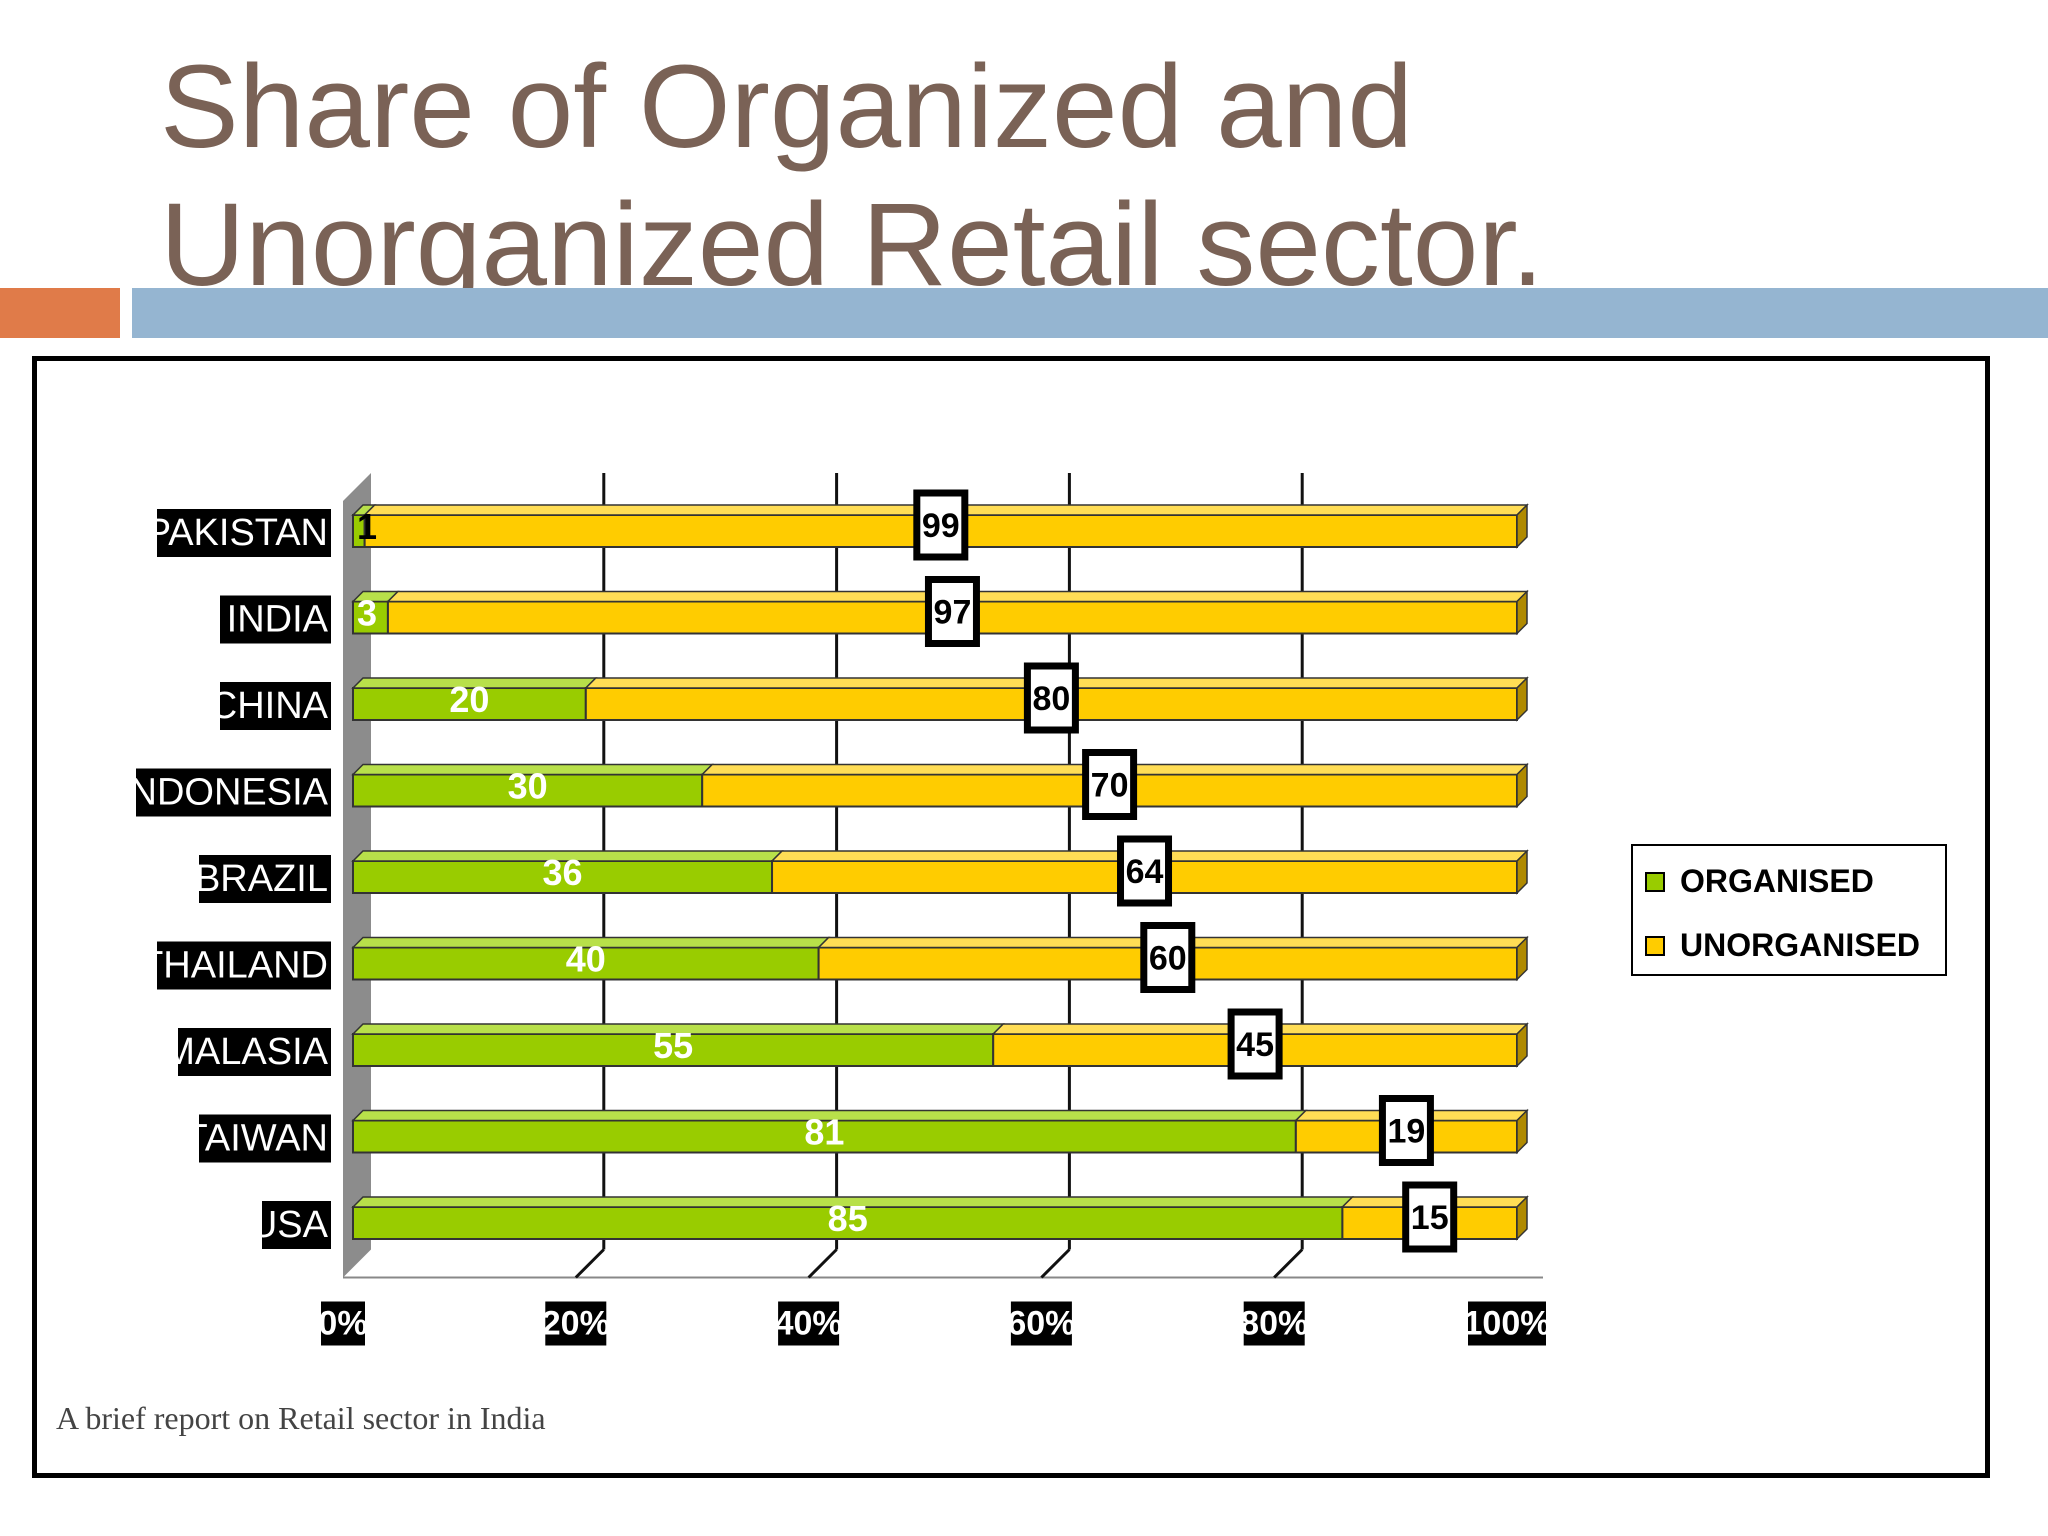  Describe the element at coordinates (562, 872) in the screenshot. I see `value-label-organised: 36` at that location.